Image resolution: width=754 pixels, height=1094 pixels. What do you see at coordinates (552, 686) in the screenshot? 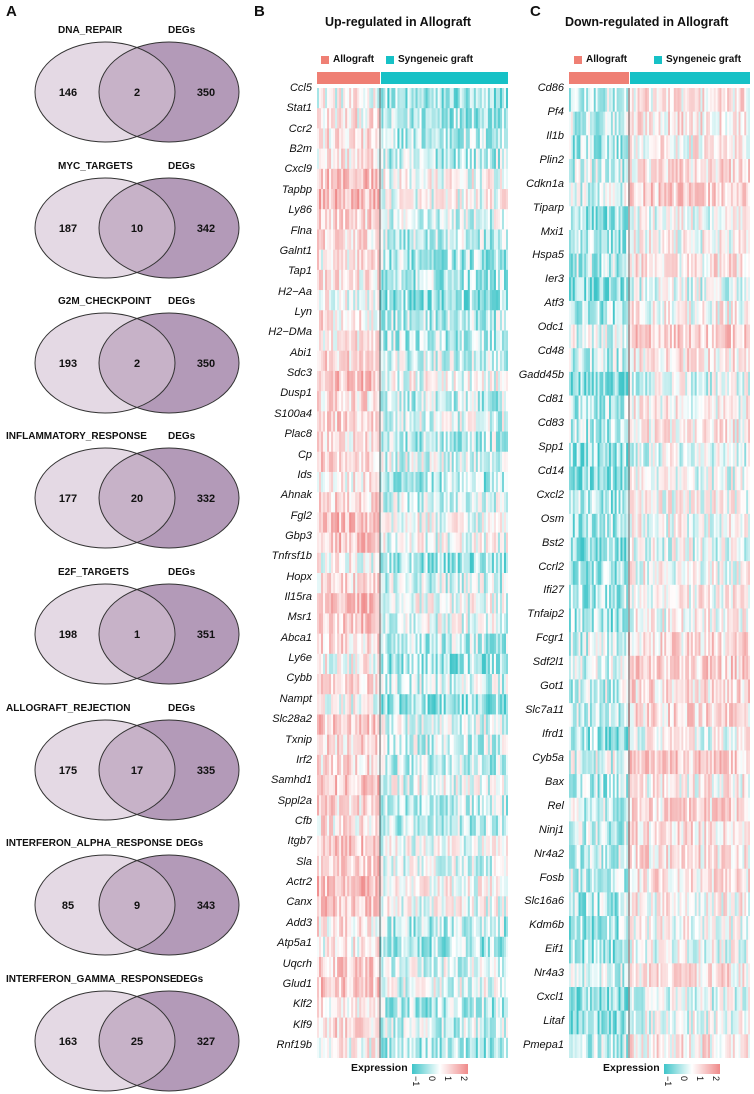
I see `gene-label: Got1` at bounding box center [552, 686].